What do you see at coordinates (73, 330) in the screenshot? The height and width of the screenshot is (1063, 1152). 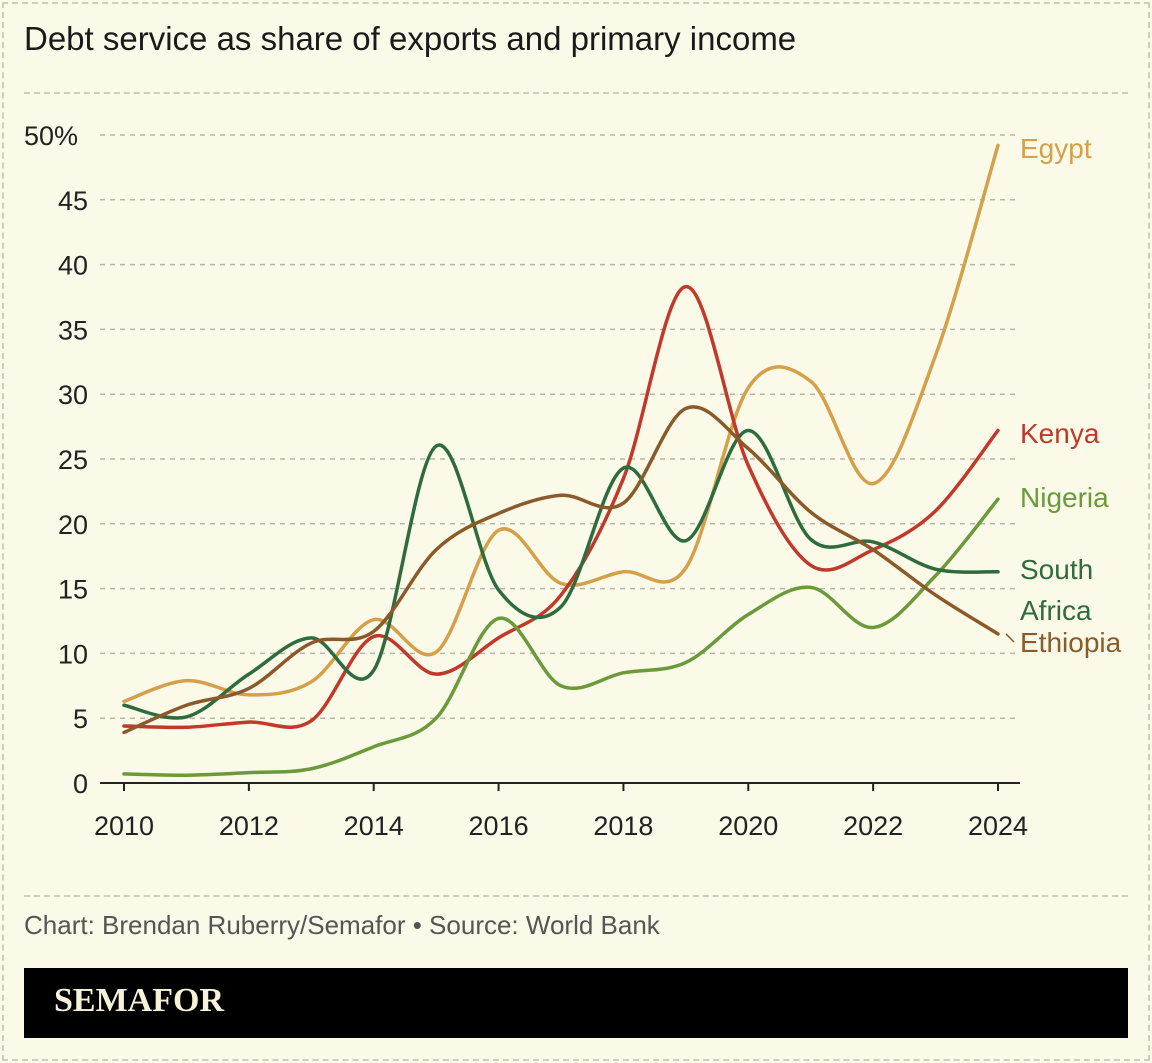 I see `y-tick-label: 35` at bounding box center [73, 330].